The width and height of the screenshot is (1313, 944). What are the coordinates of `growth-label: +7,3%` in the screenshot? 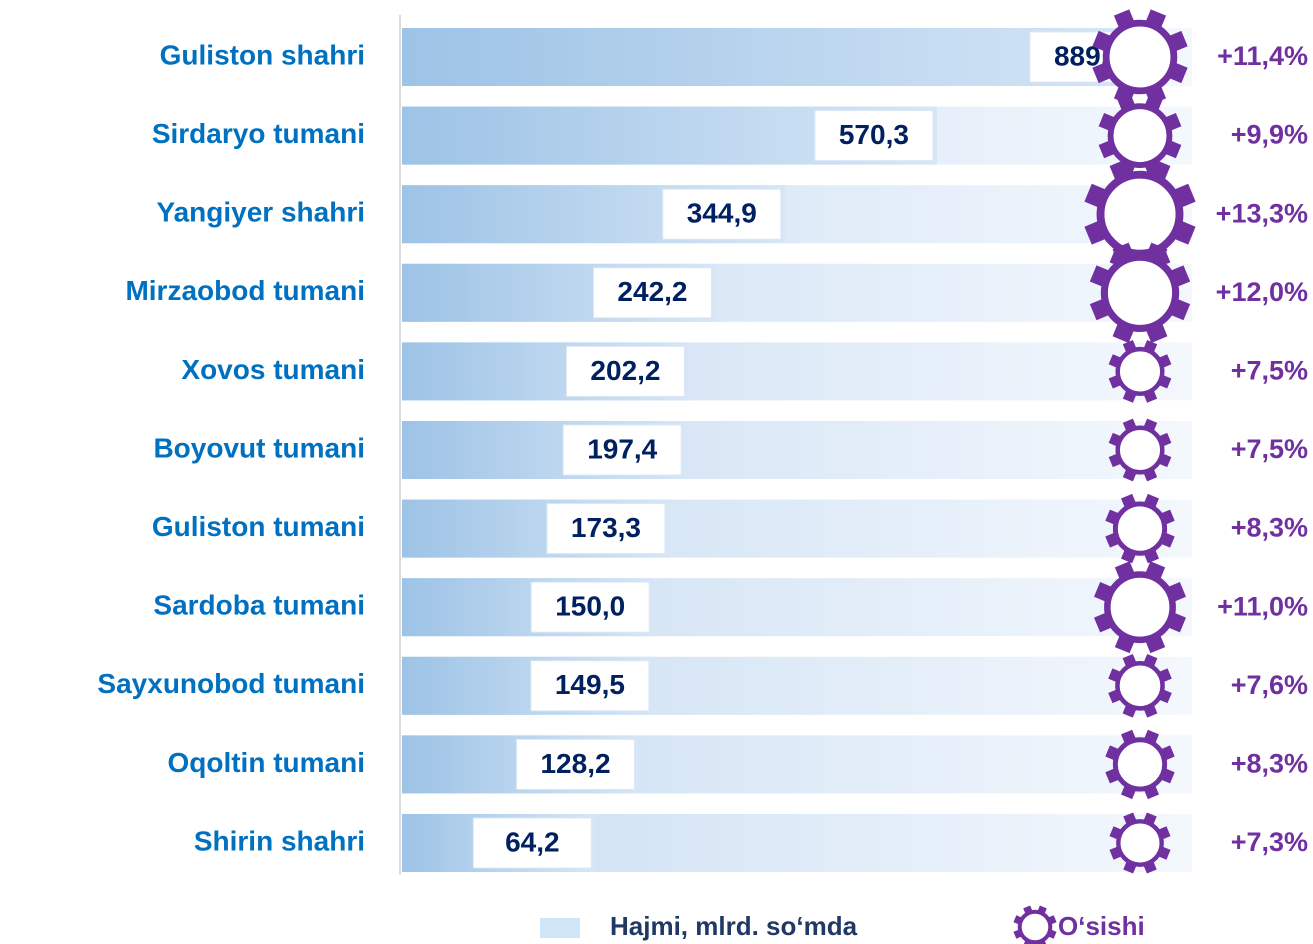 It's located at (1269, 842).